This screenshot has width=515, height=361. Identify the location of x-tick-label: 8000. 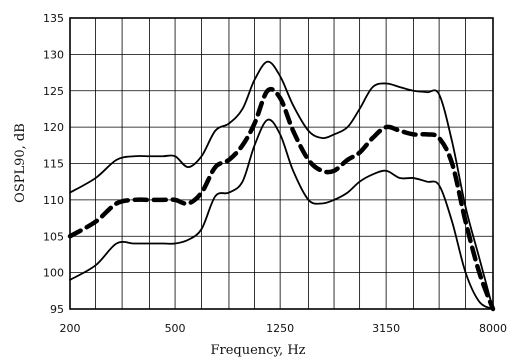
(493, 328).